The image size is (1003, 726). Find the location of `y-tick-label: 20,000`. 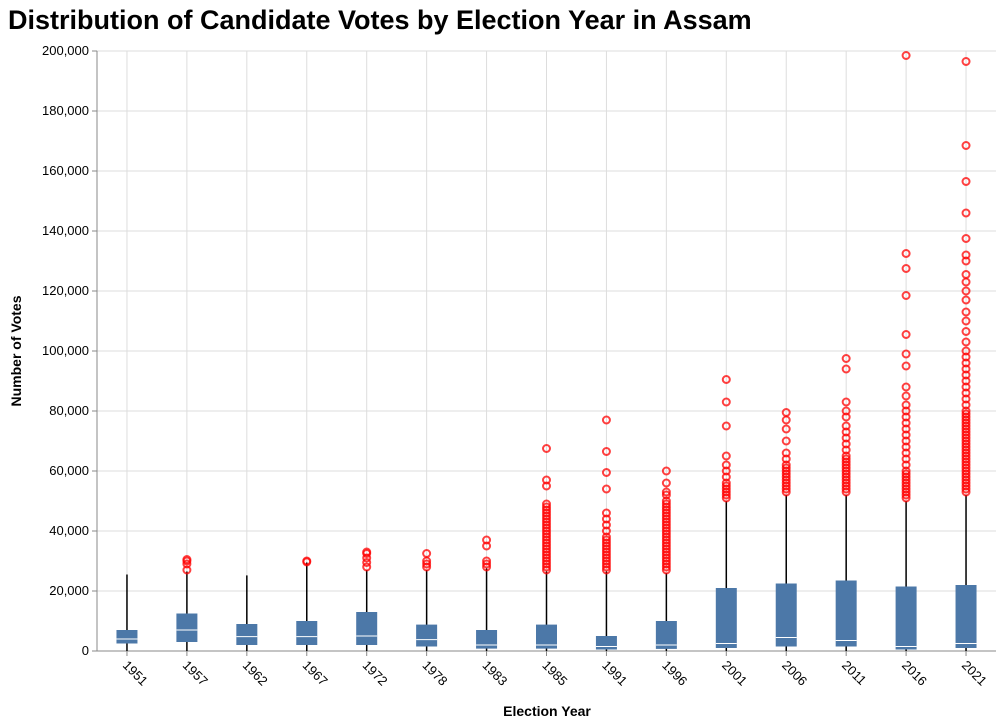

y-tick-label: 20,000 is located at coordinates (69, 590).